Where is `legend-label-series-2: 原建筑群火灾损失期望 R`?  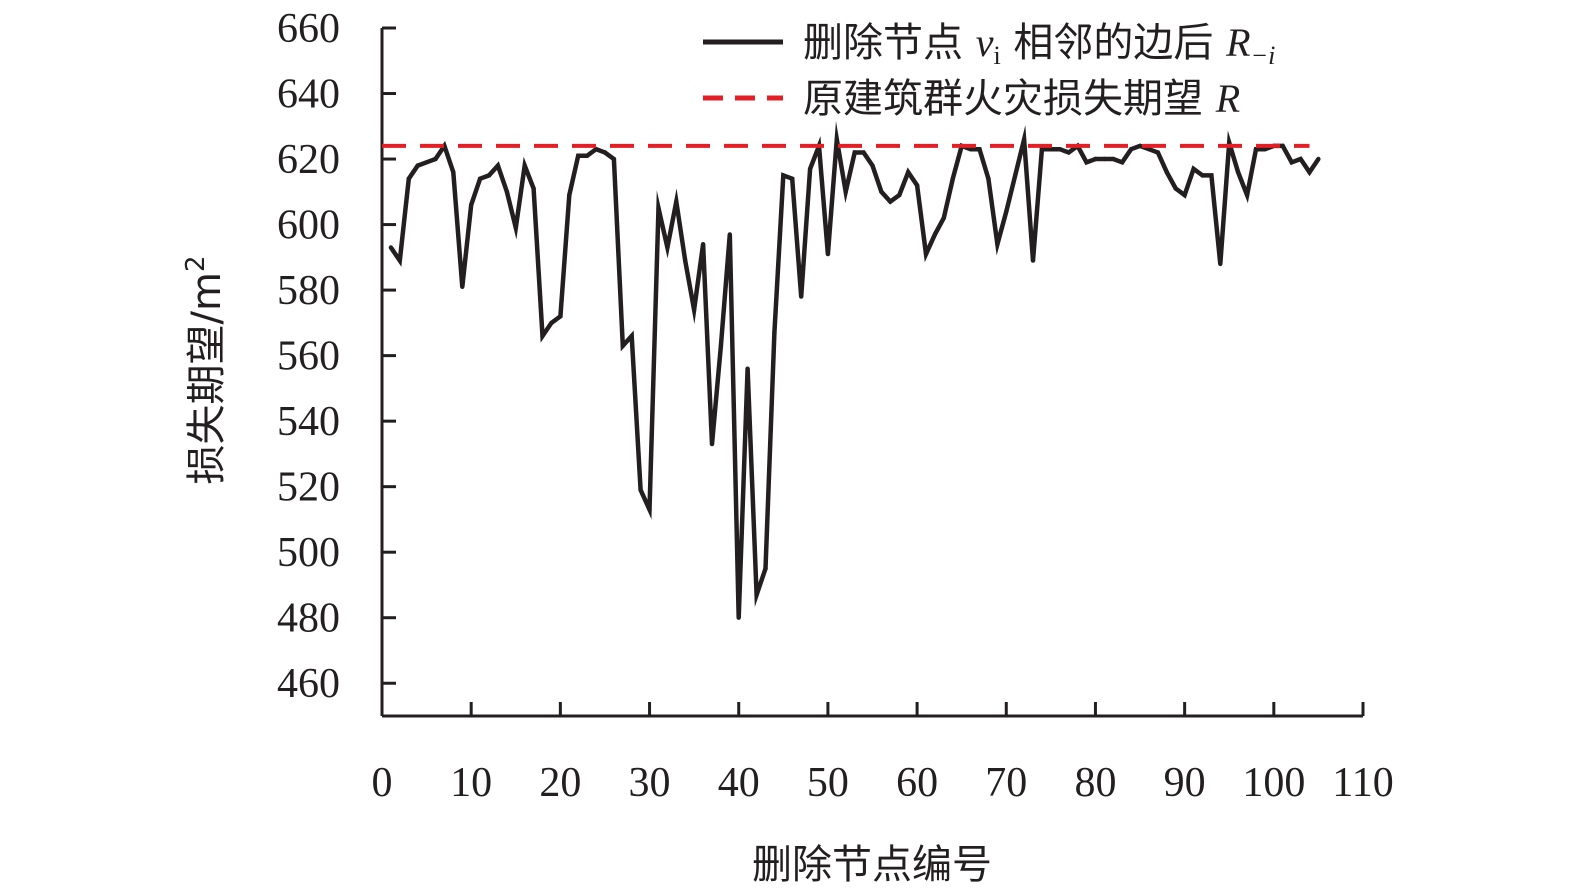 legend-label-series-2: 原建筑群火灾损失期望 R is located at coordinates (1021, 99).